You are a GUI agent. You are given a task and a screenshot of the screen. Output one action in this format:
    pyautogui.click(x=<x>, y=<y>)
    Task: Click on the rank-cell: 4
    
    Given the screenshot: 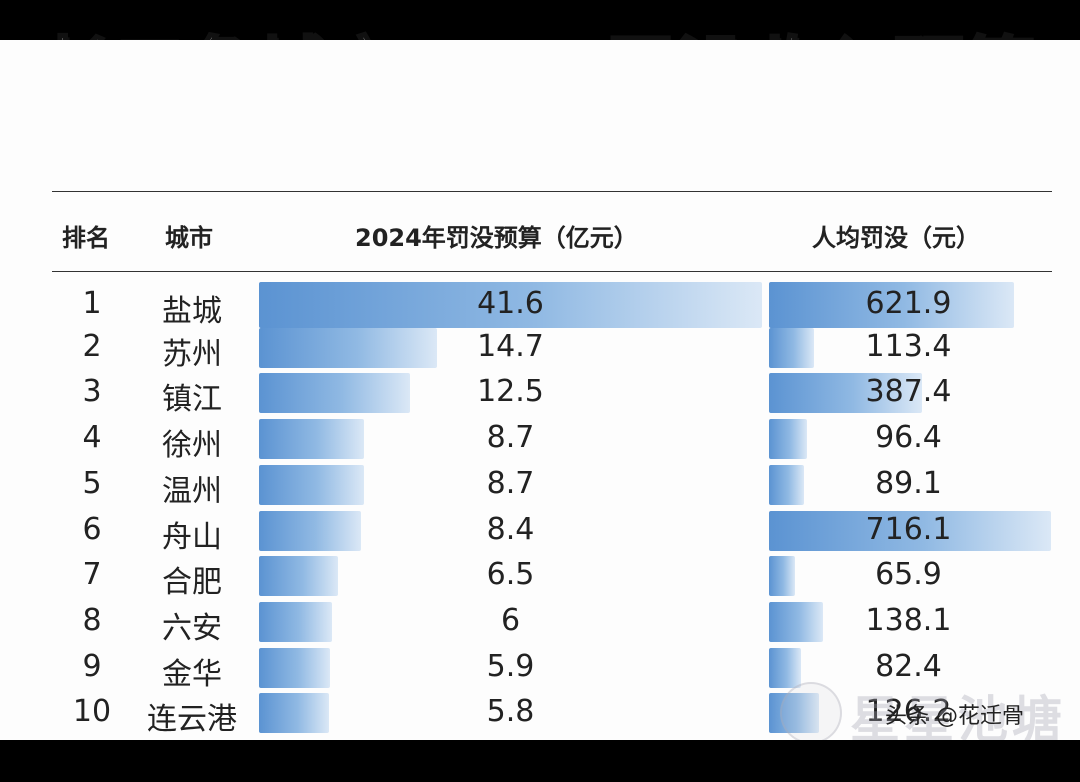 What is the action you would take?
    pyautogui.click(x=92, y=438)
    